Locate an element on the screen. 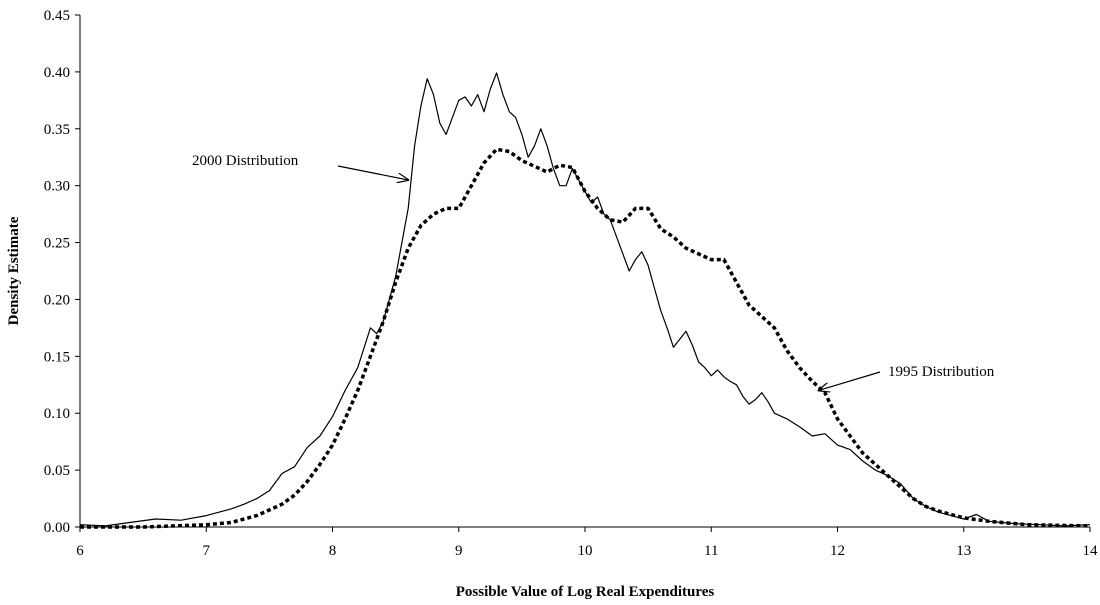 This screenshot has width=1100, height=605. y-tick-label: 0.15 is located at coordinates (57, 357).